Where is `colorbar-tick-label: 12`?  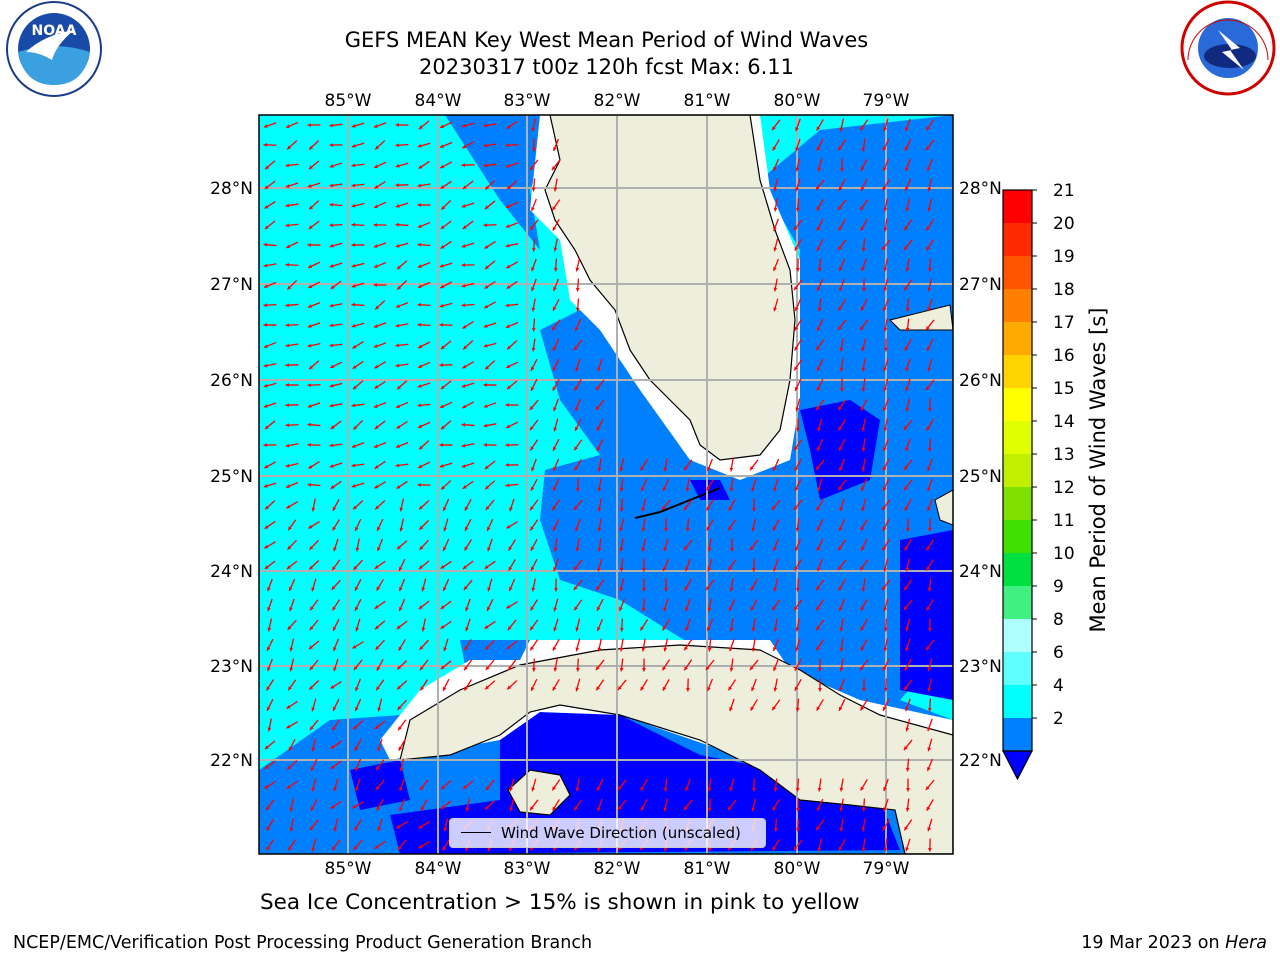 colorbar-tick-label: 12 is located at coordinates (1064, 488).